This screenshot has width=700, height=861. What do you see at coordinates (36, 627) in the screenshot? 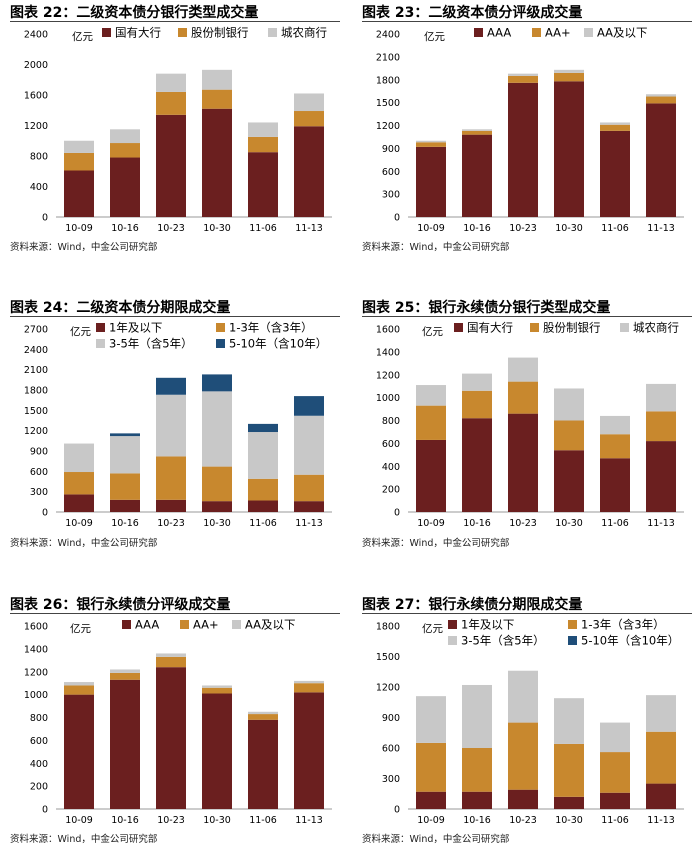
I see `y-tick-label: 1600` at bounding box center [36, 627].